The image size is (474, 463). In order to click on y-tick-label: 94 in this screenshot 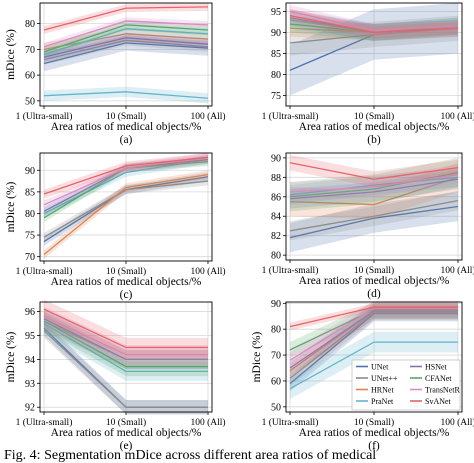, I will do `click(30, 360)`.